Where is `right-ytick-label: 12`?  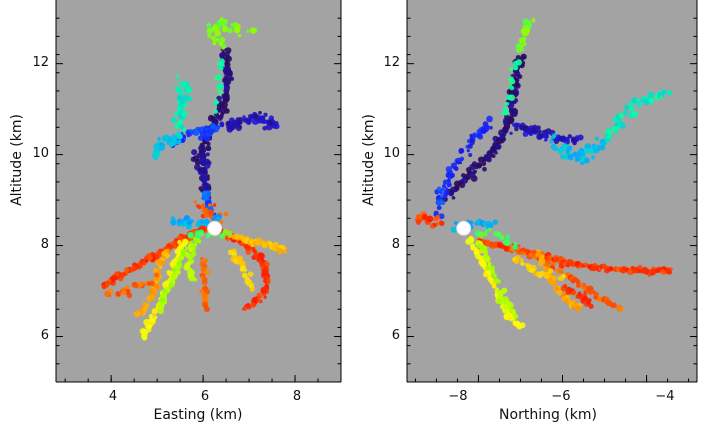 right-ytick-label: 12 is located at coordinates (391, 62).